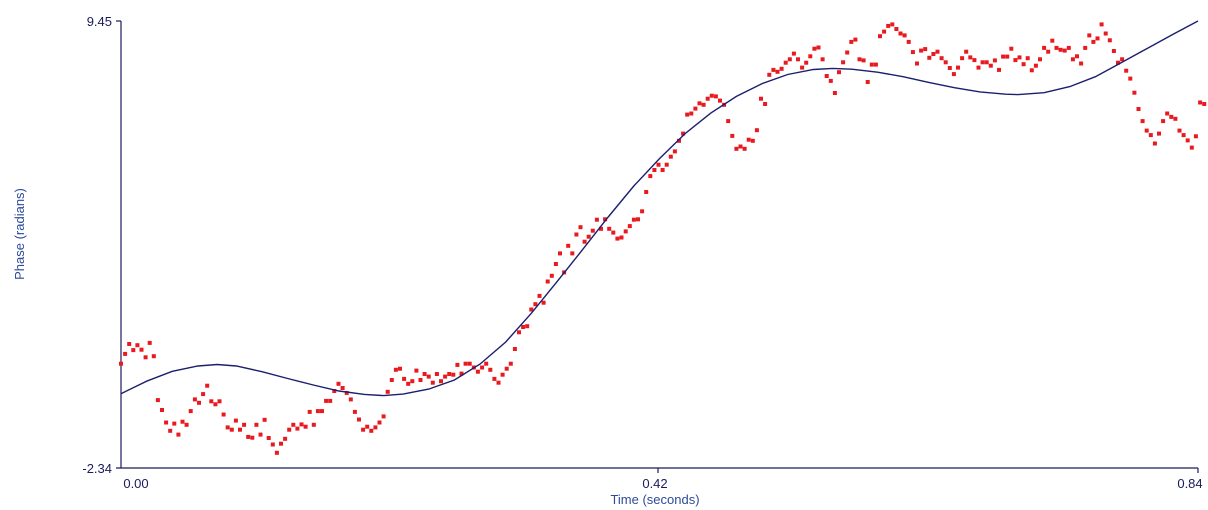  I want to click on x-axis-title: Time (seconds), so click(654, 499).